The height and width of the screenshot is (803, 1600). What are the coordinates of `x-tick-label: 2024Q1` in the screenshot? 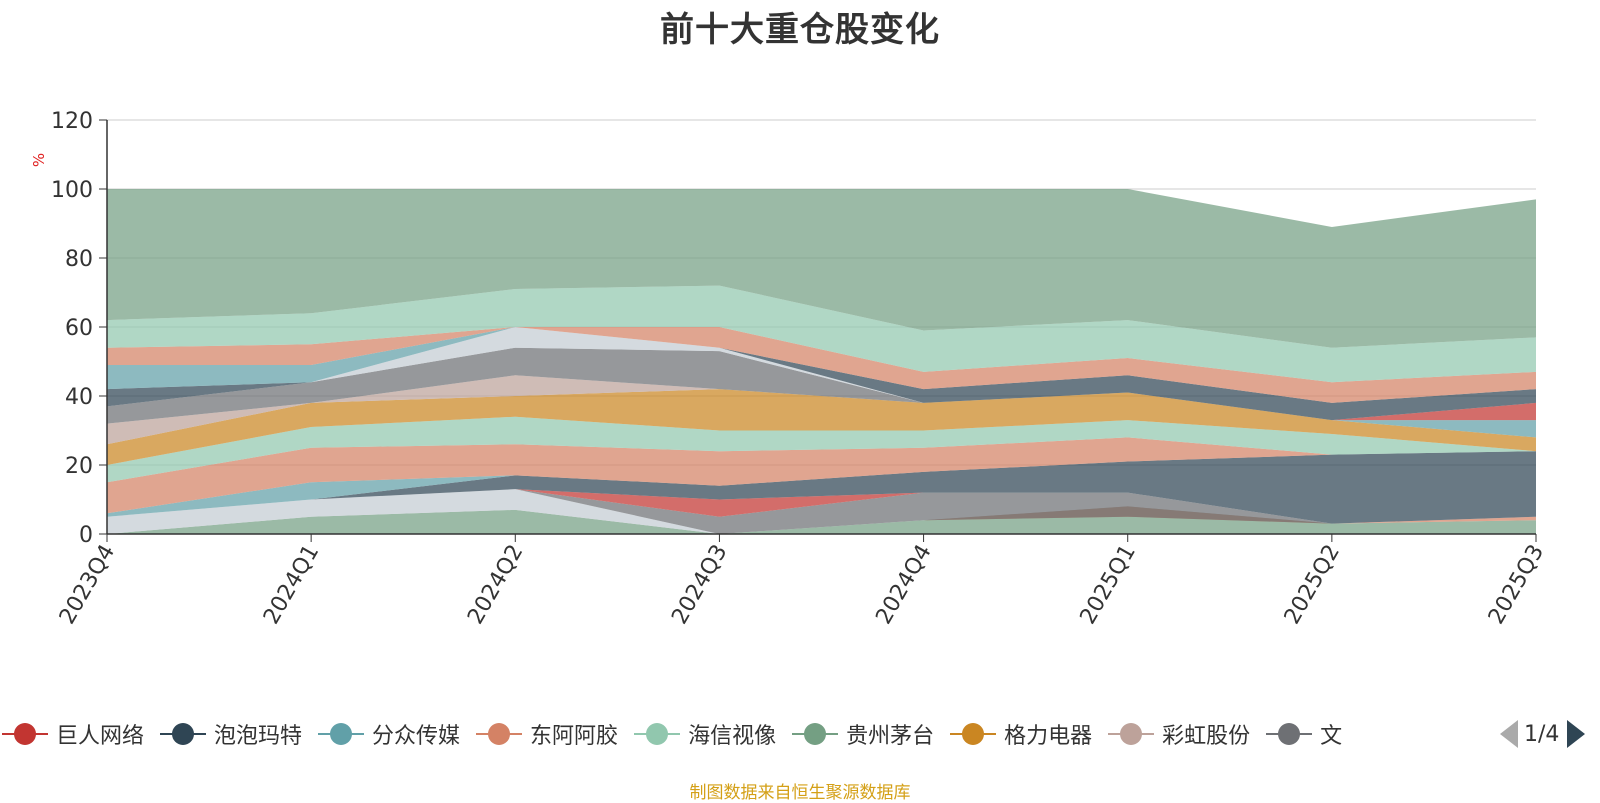 It's located at (291, 585).